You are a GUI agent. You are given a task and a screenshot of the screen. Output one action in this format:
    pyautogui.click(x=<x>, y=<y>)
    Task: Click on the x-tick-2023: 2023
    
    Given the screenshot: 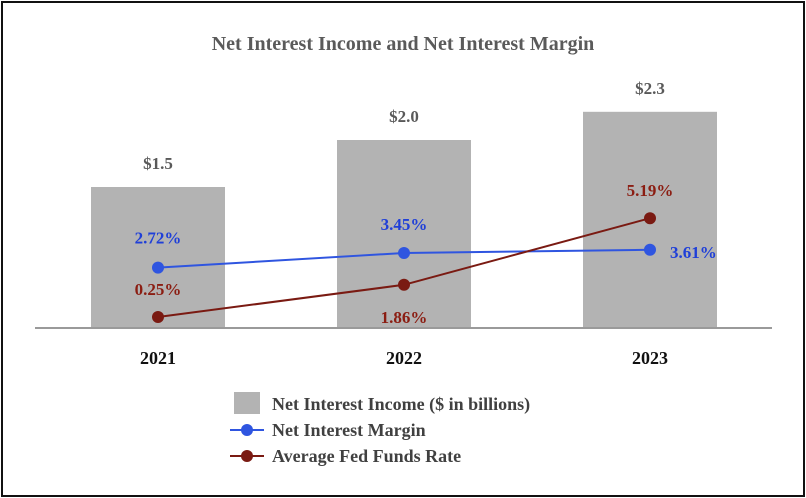 What is the action you would take?
    pyautogui.click(x=650, y=358)
    